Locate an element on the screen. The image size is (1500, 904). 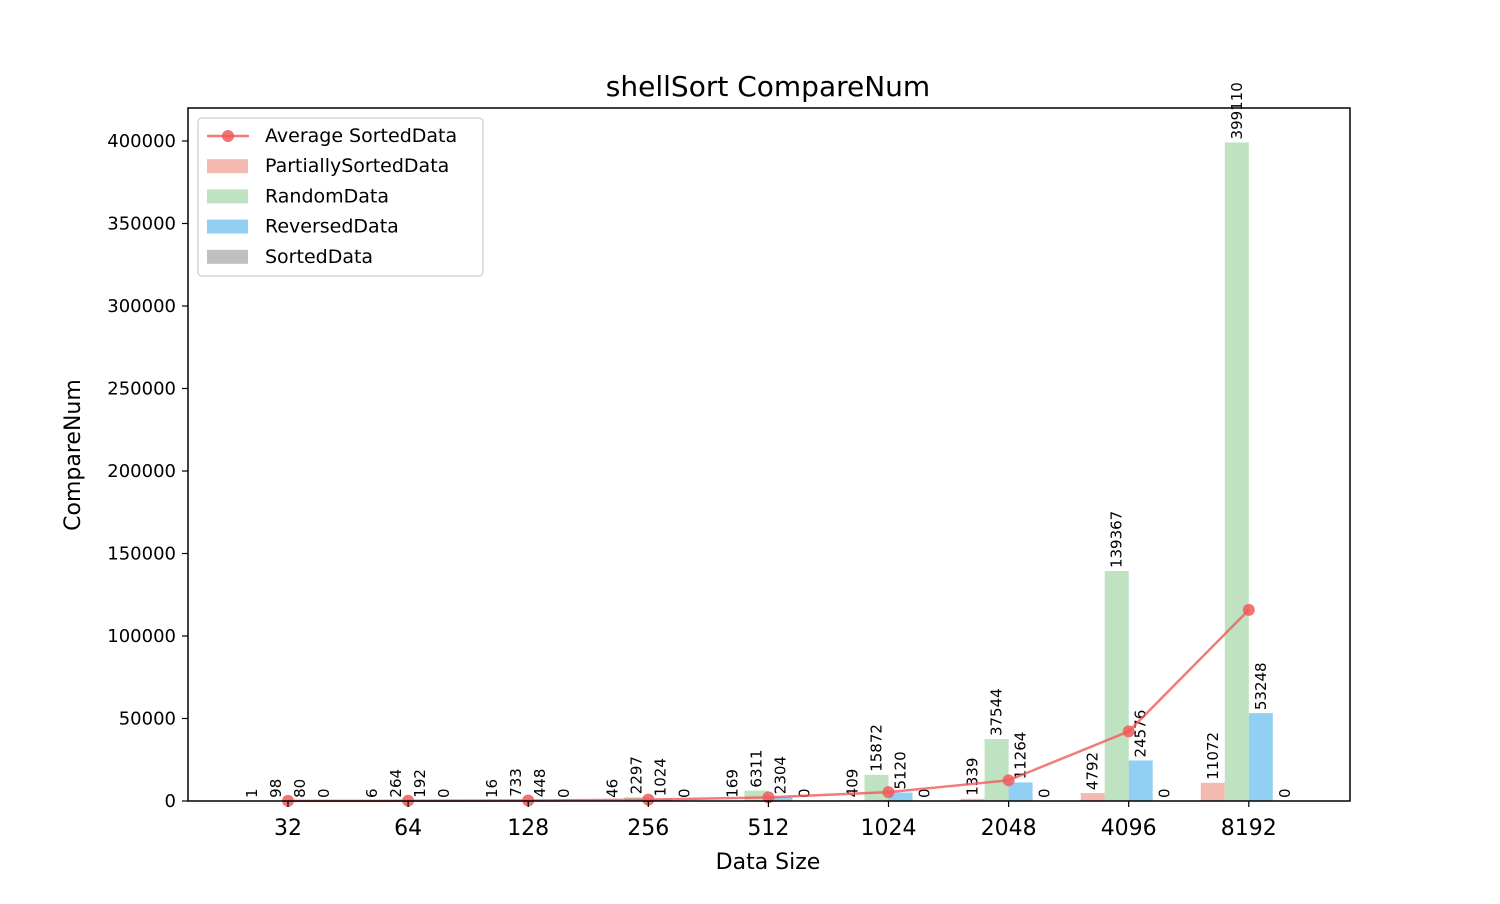
bar-value-label: 139367 is located at coordinates (1117, 539).